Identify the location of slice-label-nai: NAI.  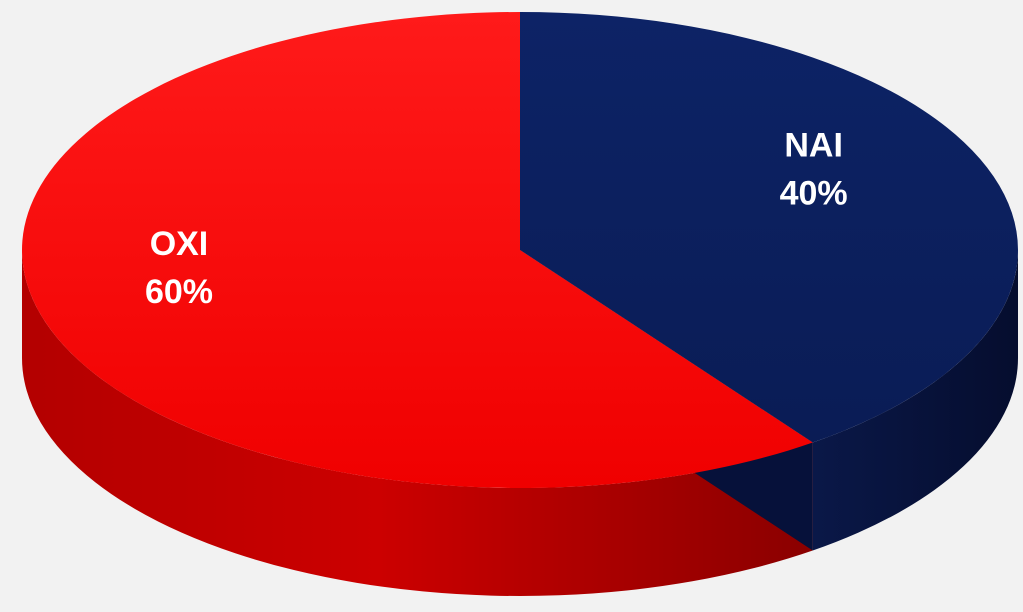
(813, 145).